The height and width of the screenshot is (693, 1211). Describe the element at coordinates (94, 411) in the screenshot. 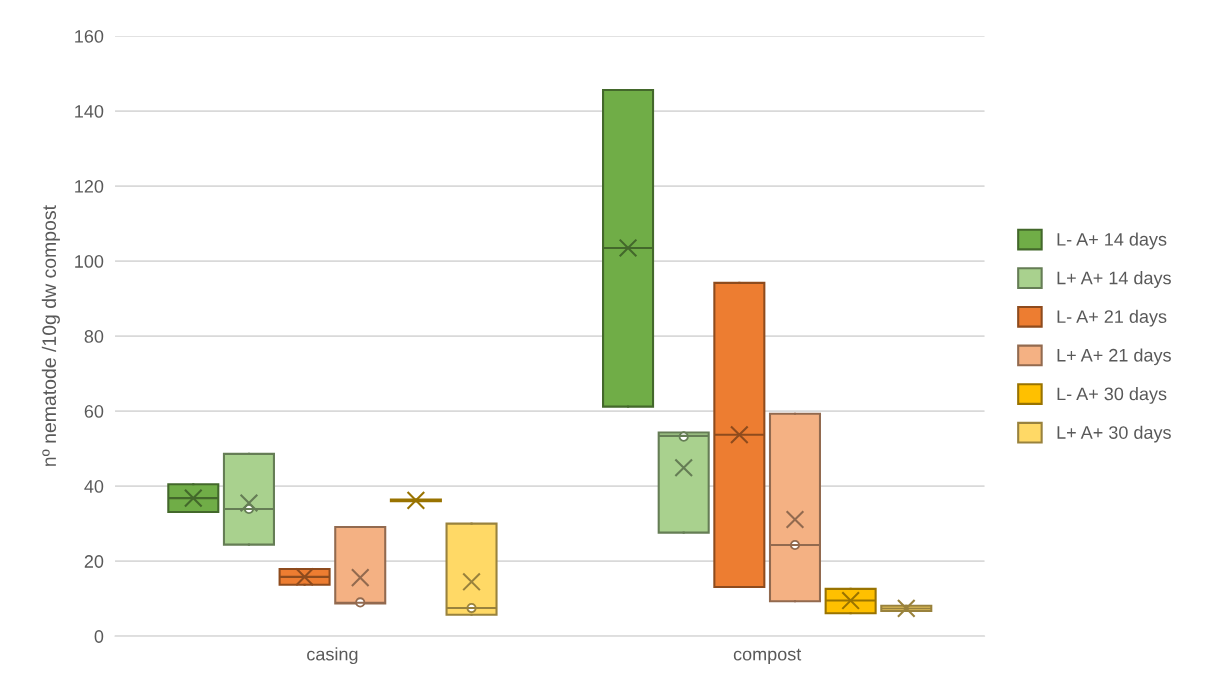

I see `y-tick-label: 60` at that location.